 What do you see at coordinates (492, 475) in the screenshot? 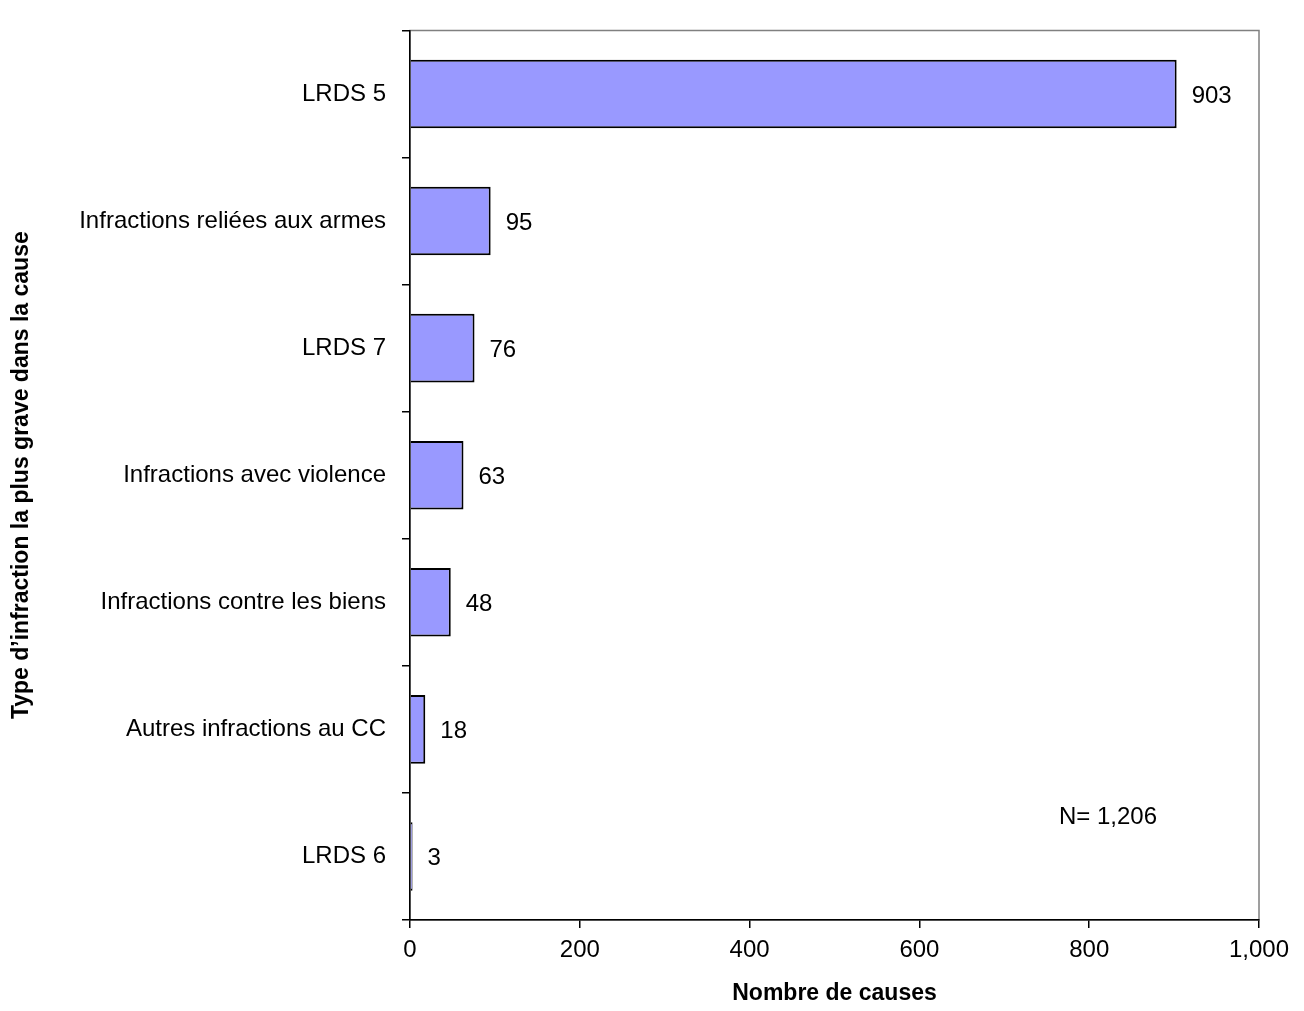
I see `data-label: 63` at bounding box center [492, 475].